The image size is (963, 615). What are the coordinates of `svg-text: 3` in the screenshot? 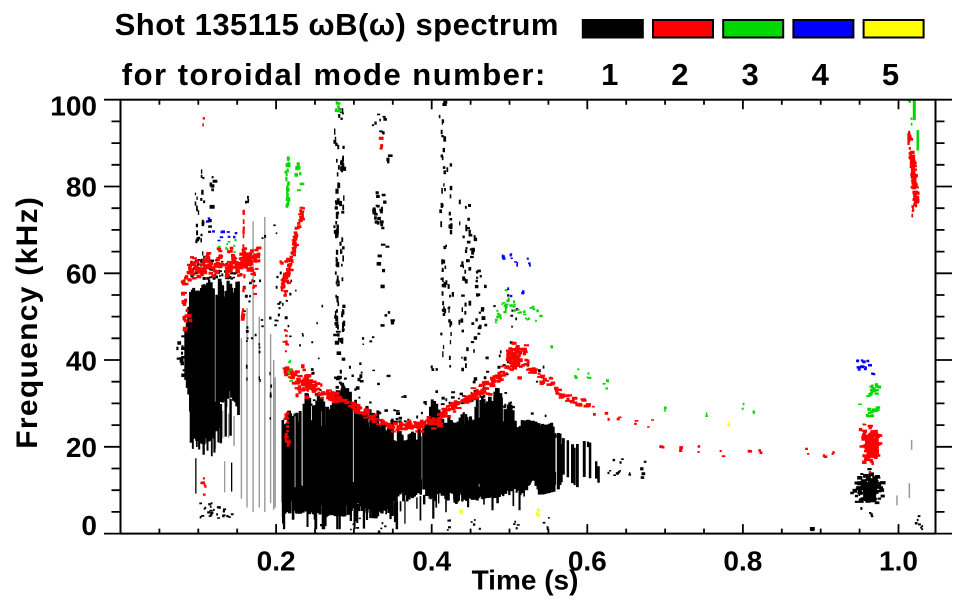 It's located at (749, 74).